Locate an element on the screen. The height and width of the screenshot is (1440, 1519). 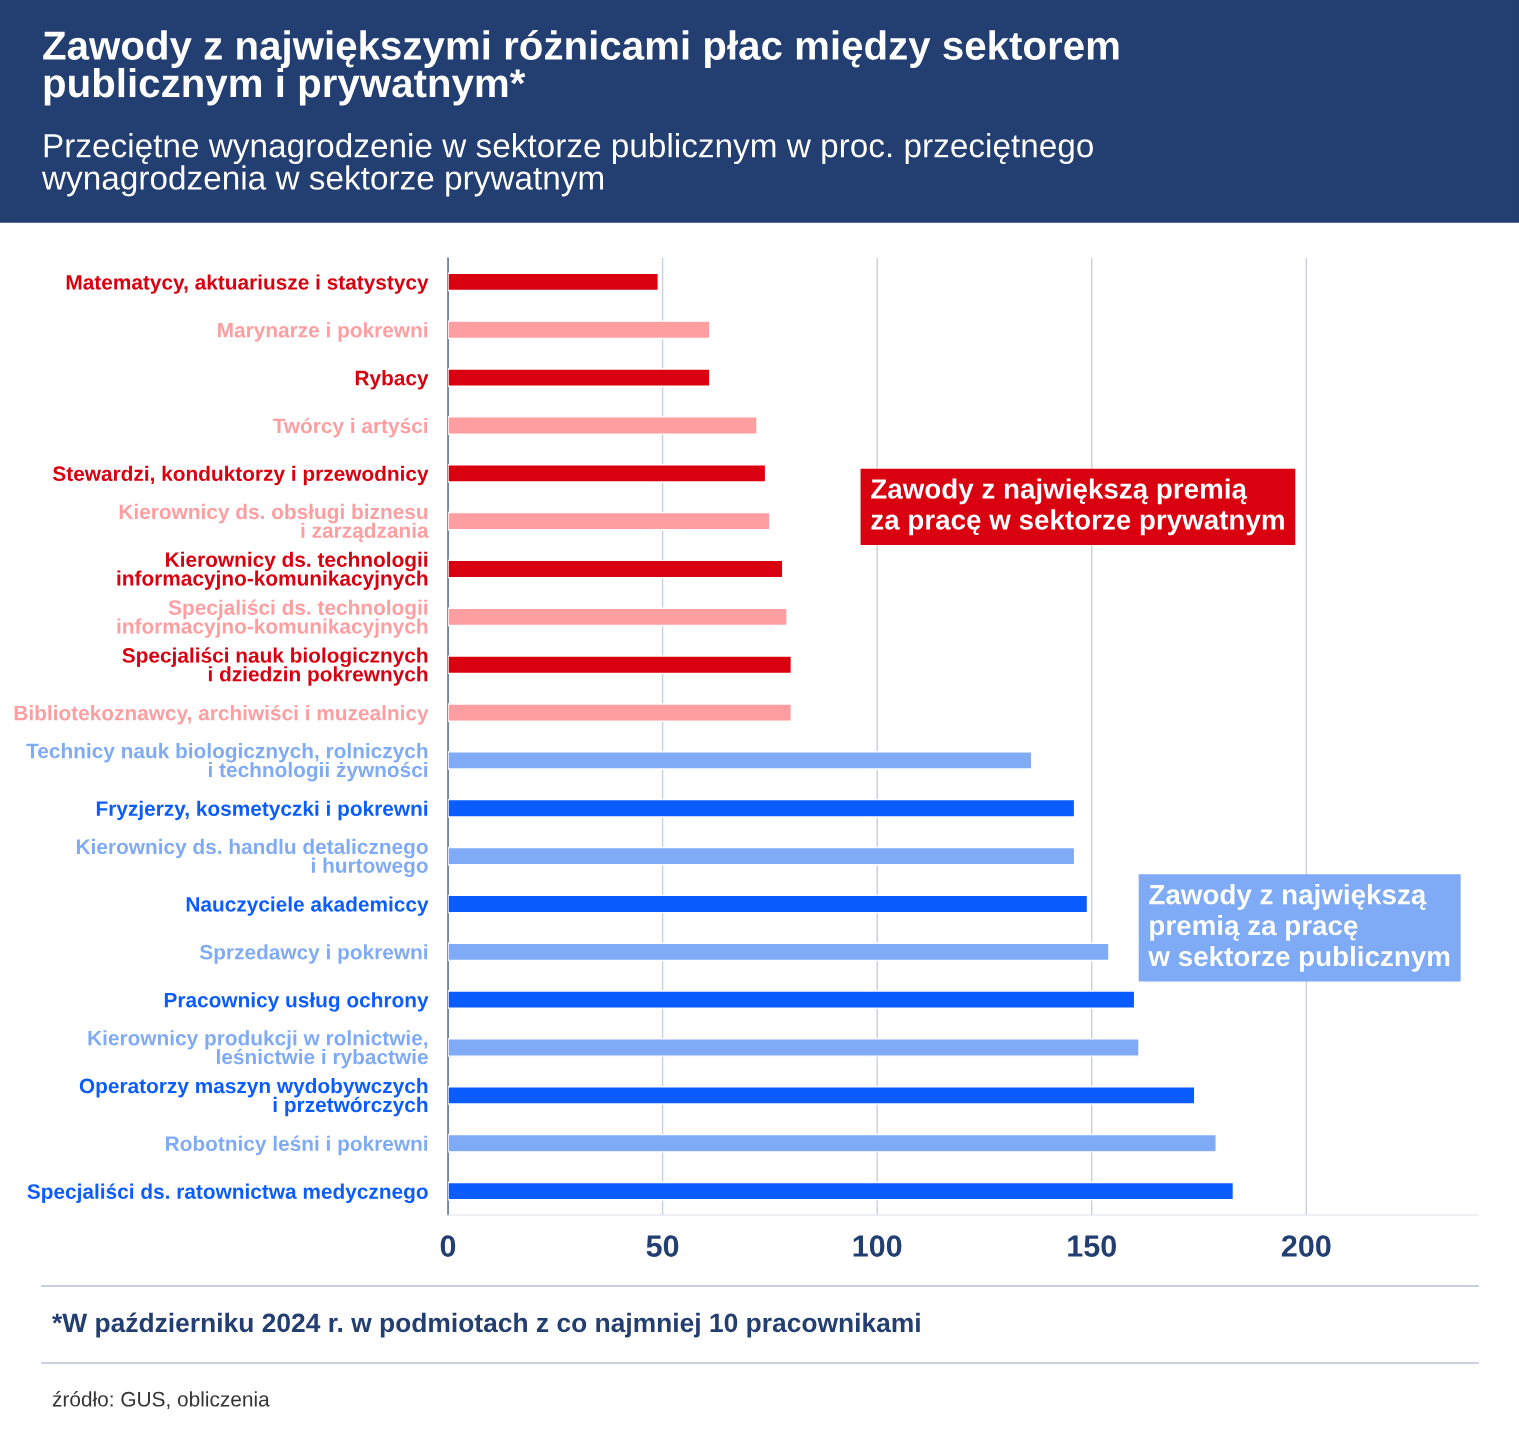
y-tick-label: Marynarze i pokrewni is located at coordinates (323, 332).